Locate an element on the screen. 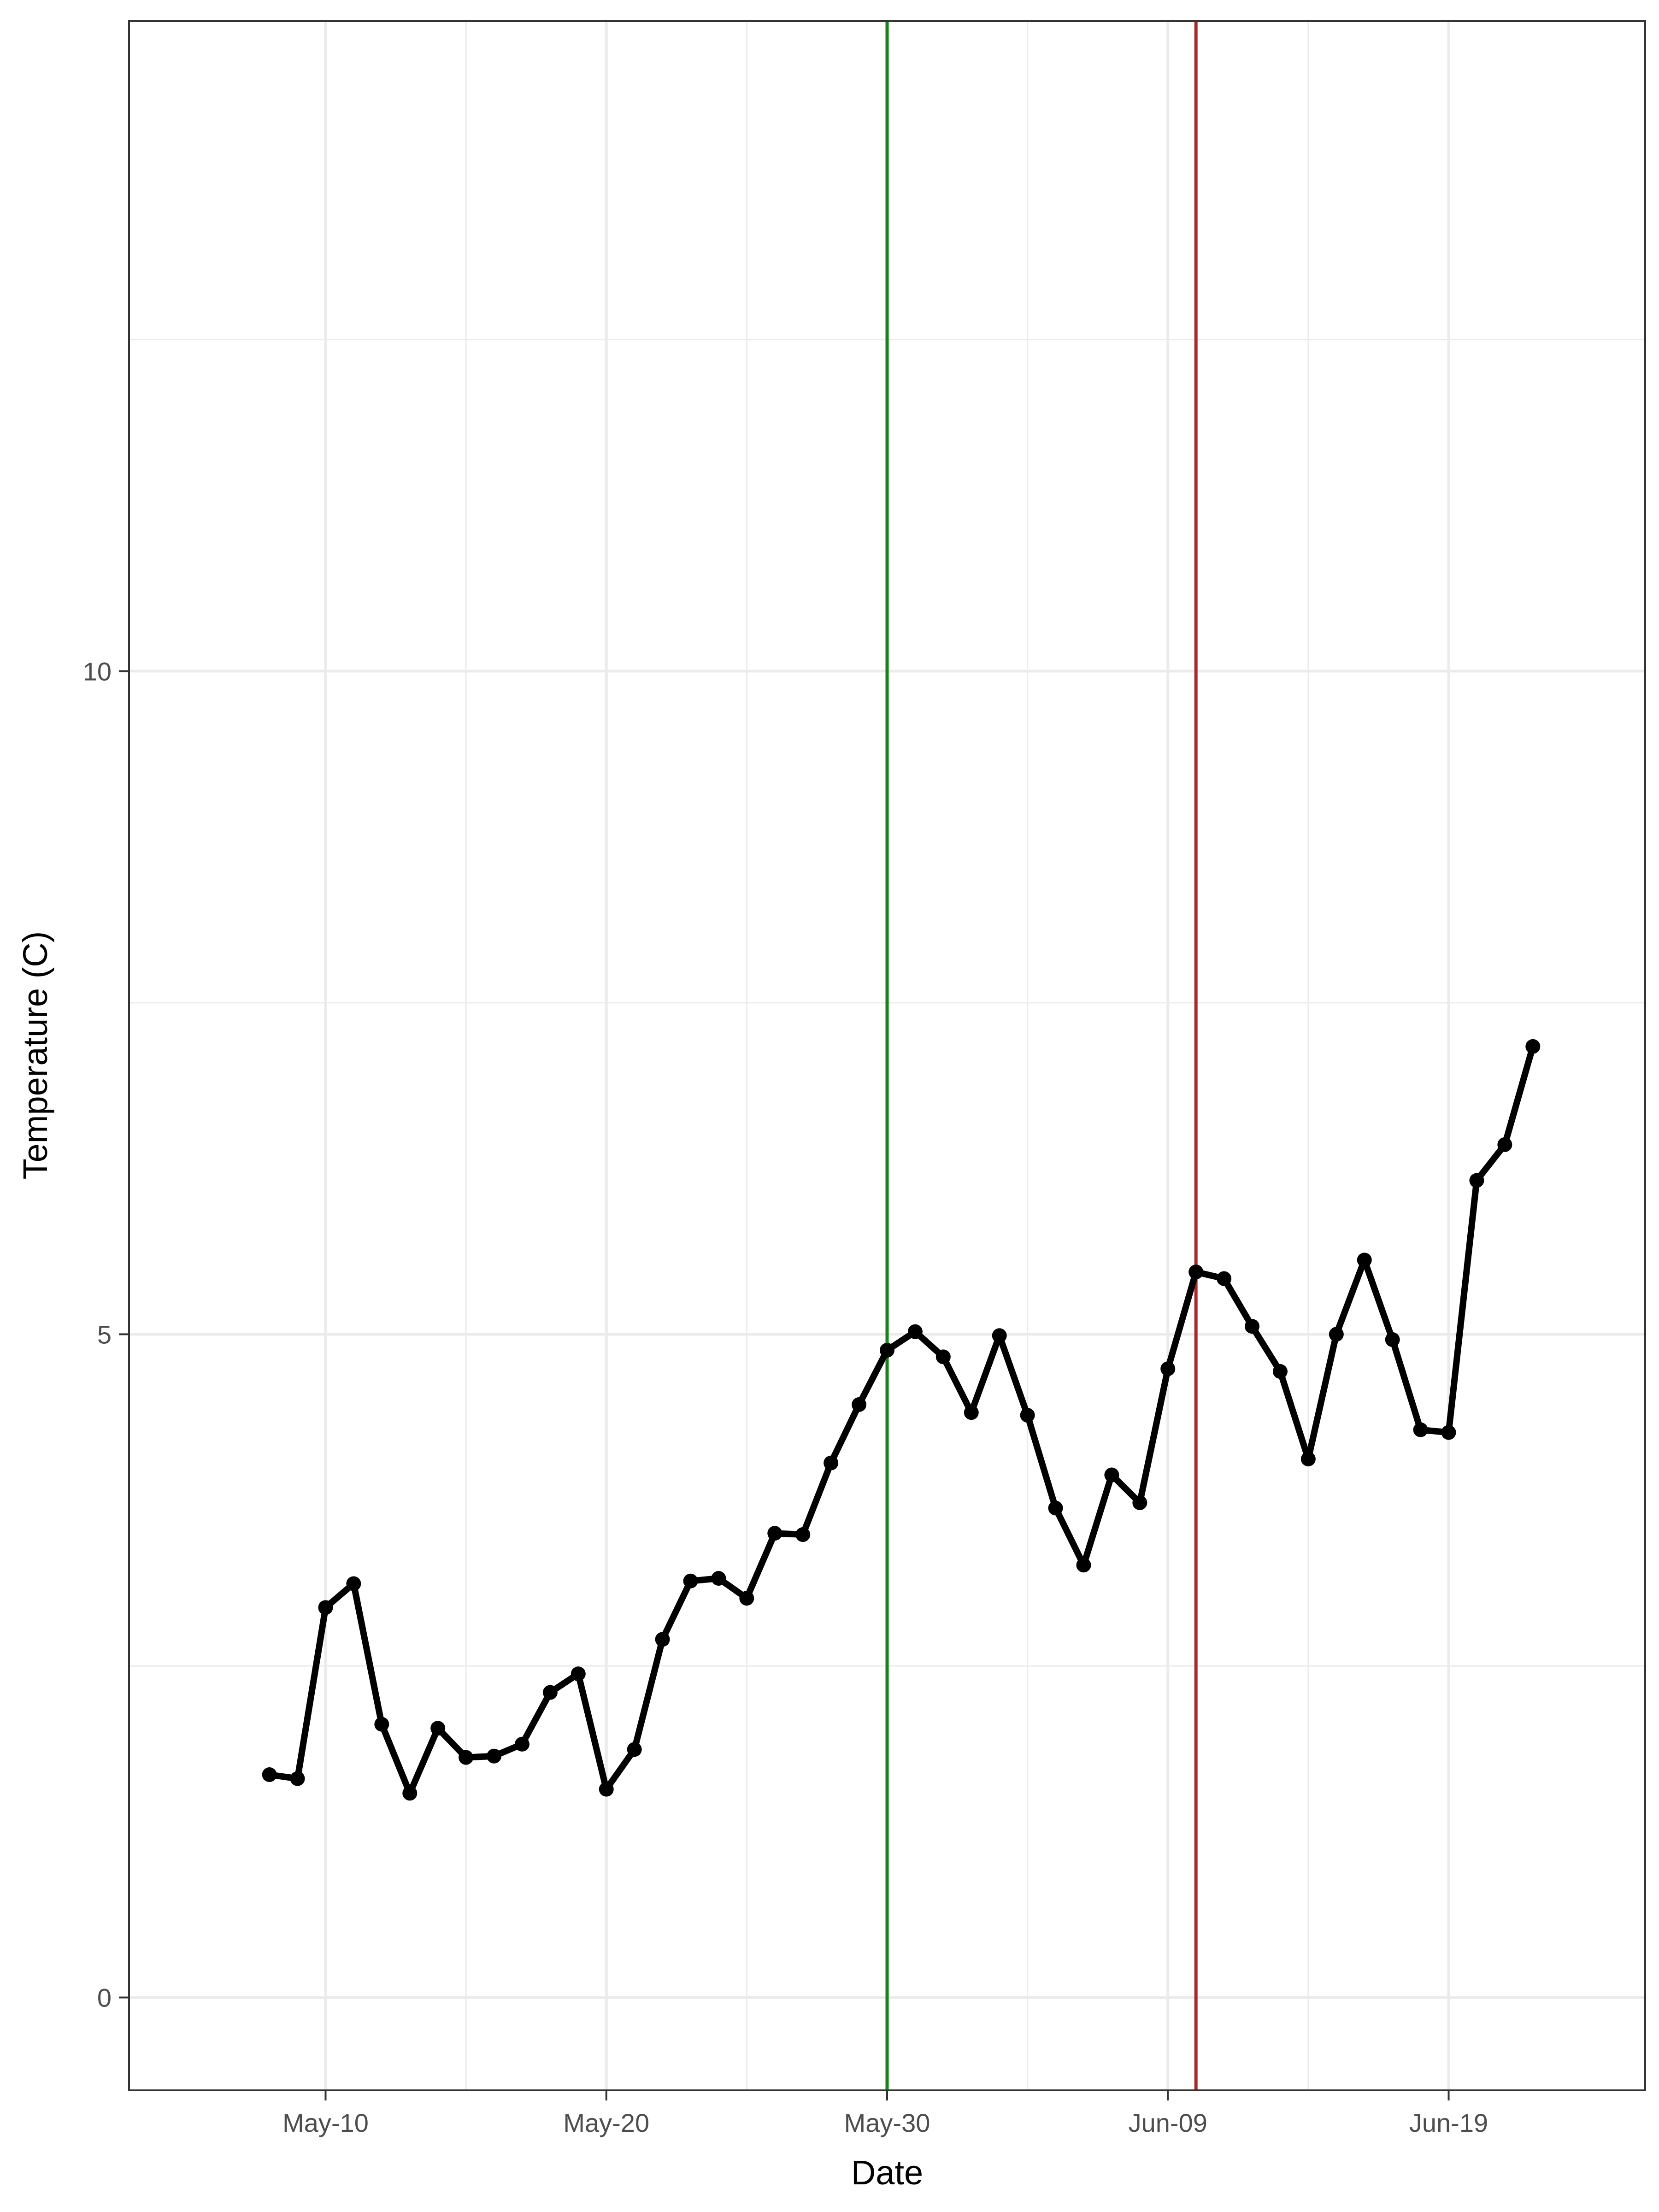 This screenshot has width=1659, height=2212. y-tick-label: 0 is located at coordinates (104, 1997).